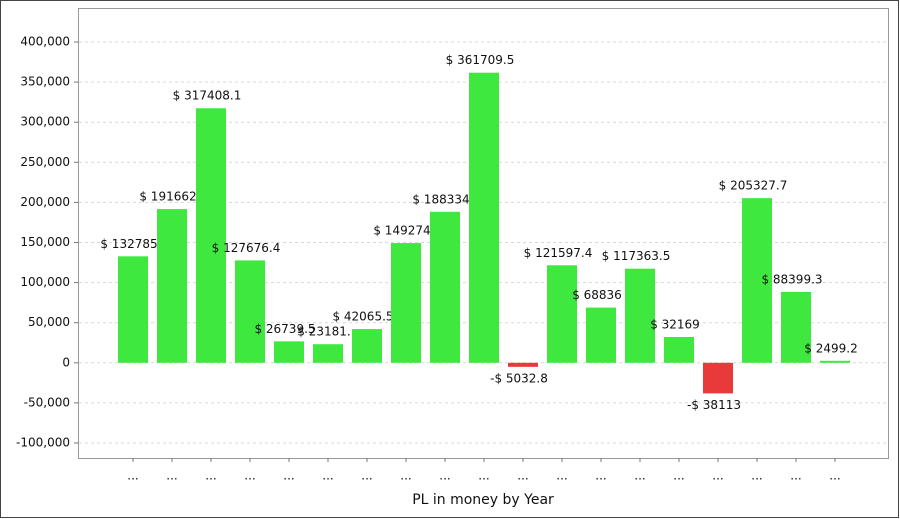  I want to click on value-label: $ 88399.3, so click(791, 279).